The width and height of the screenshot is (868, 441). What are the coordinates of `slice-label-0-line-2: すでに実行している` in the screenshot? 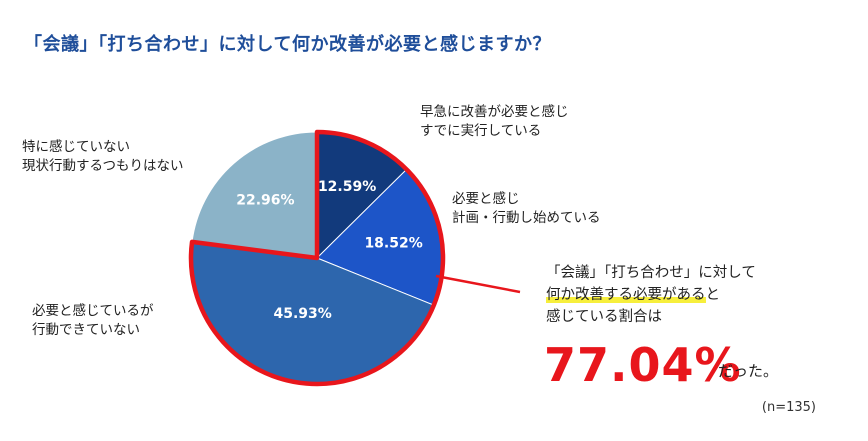 It's located at (481, 131).